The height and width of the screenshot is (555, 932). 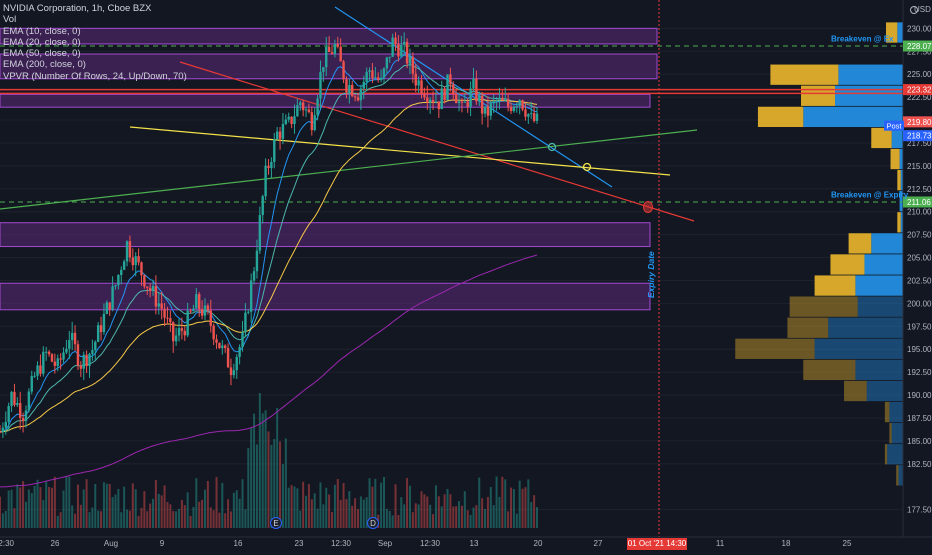 I want to click on breakeven-ex-annotation: Breakeven @ Ex, so click(x=862, y=38).